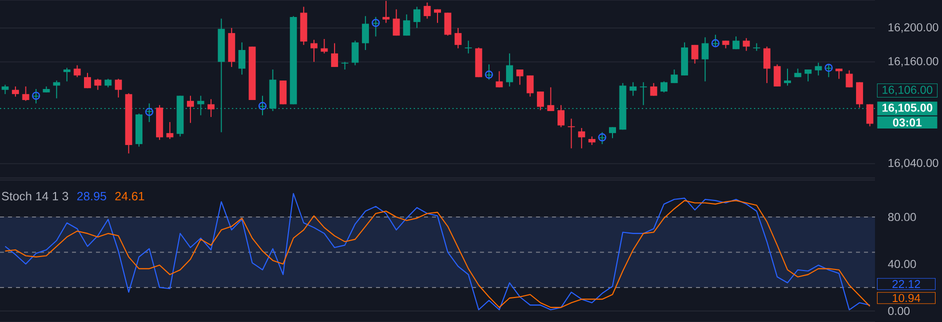 This screenshot has width=942, height=322. I want to click on text: 10.94, so click(906, 298).